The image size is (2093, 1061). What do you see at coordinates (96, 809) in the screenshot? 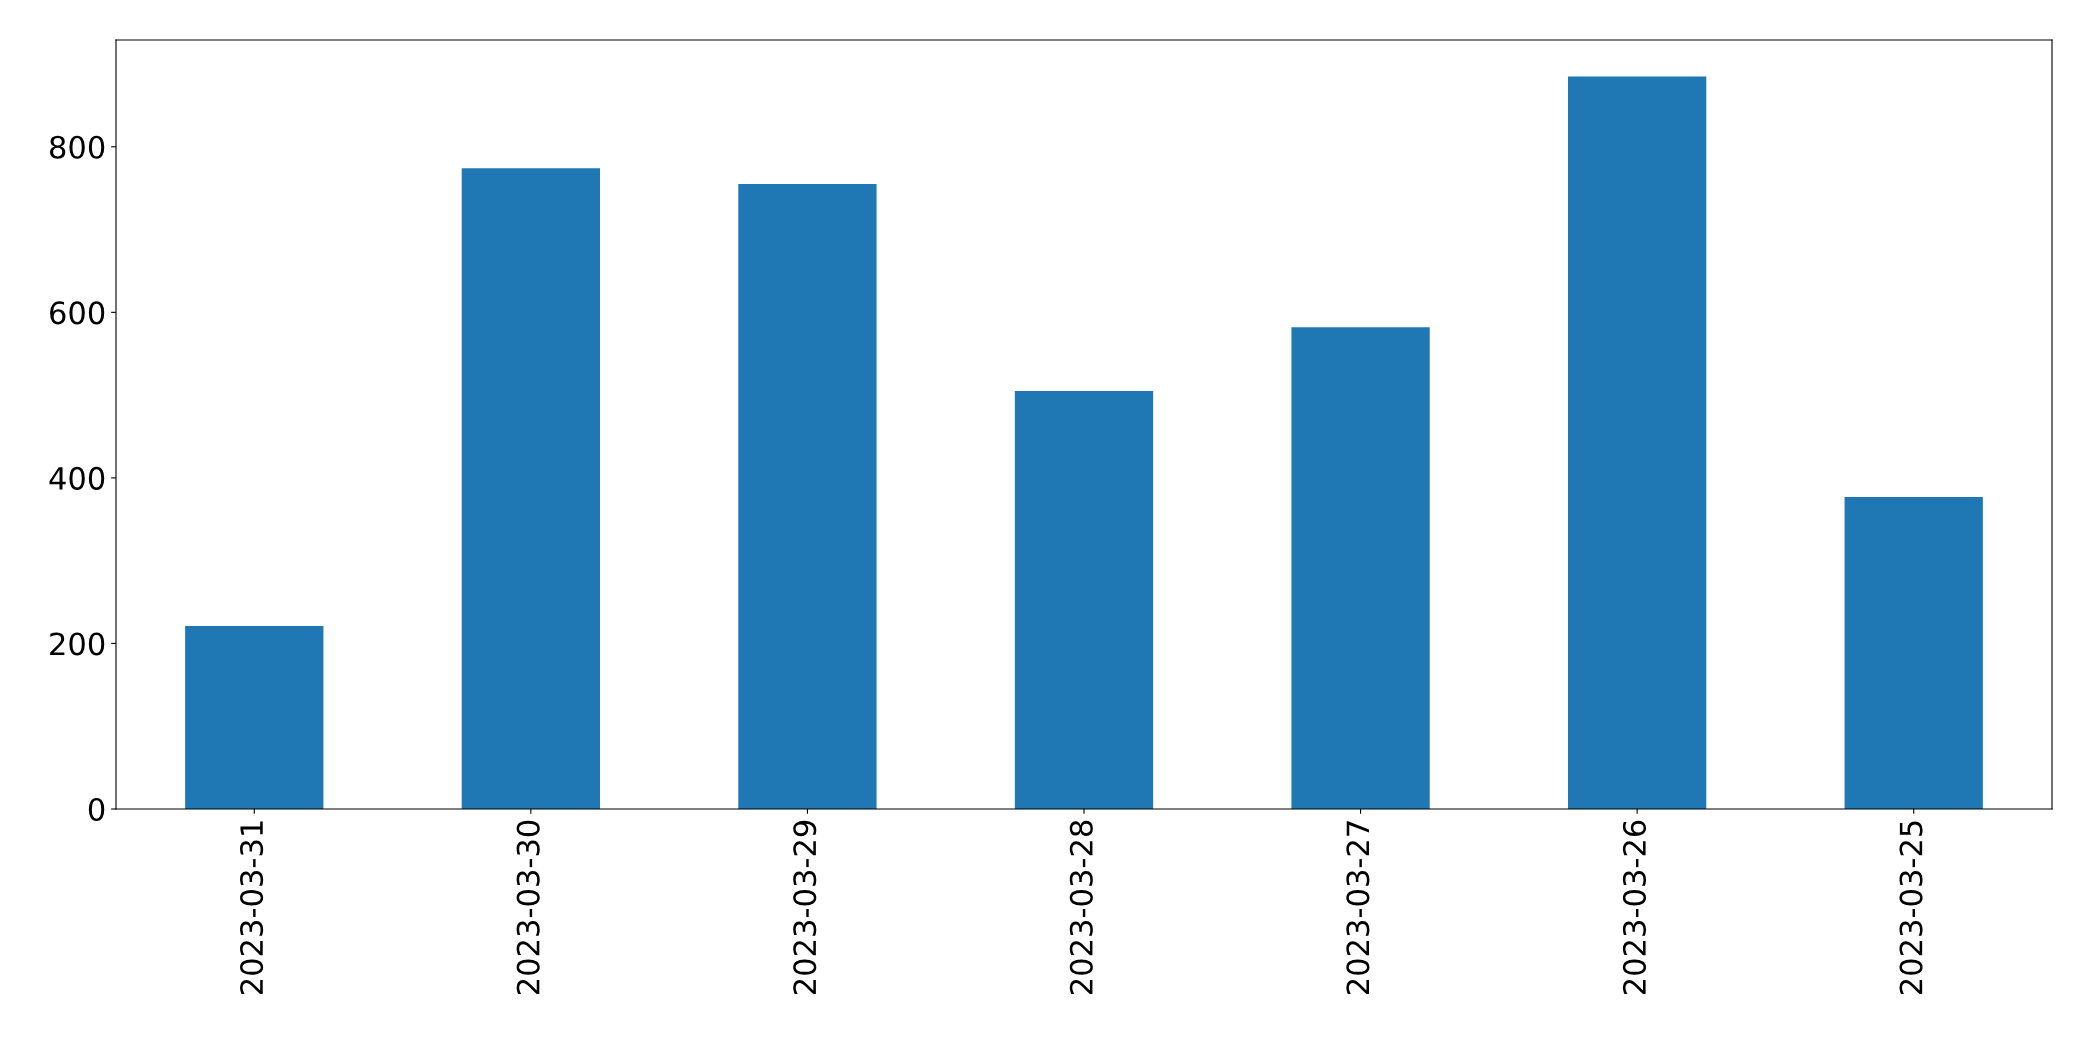
I see `y-tick-label: 0` at bounding box center [96, 809].